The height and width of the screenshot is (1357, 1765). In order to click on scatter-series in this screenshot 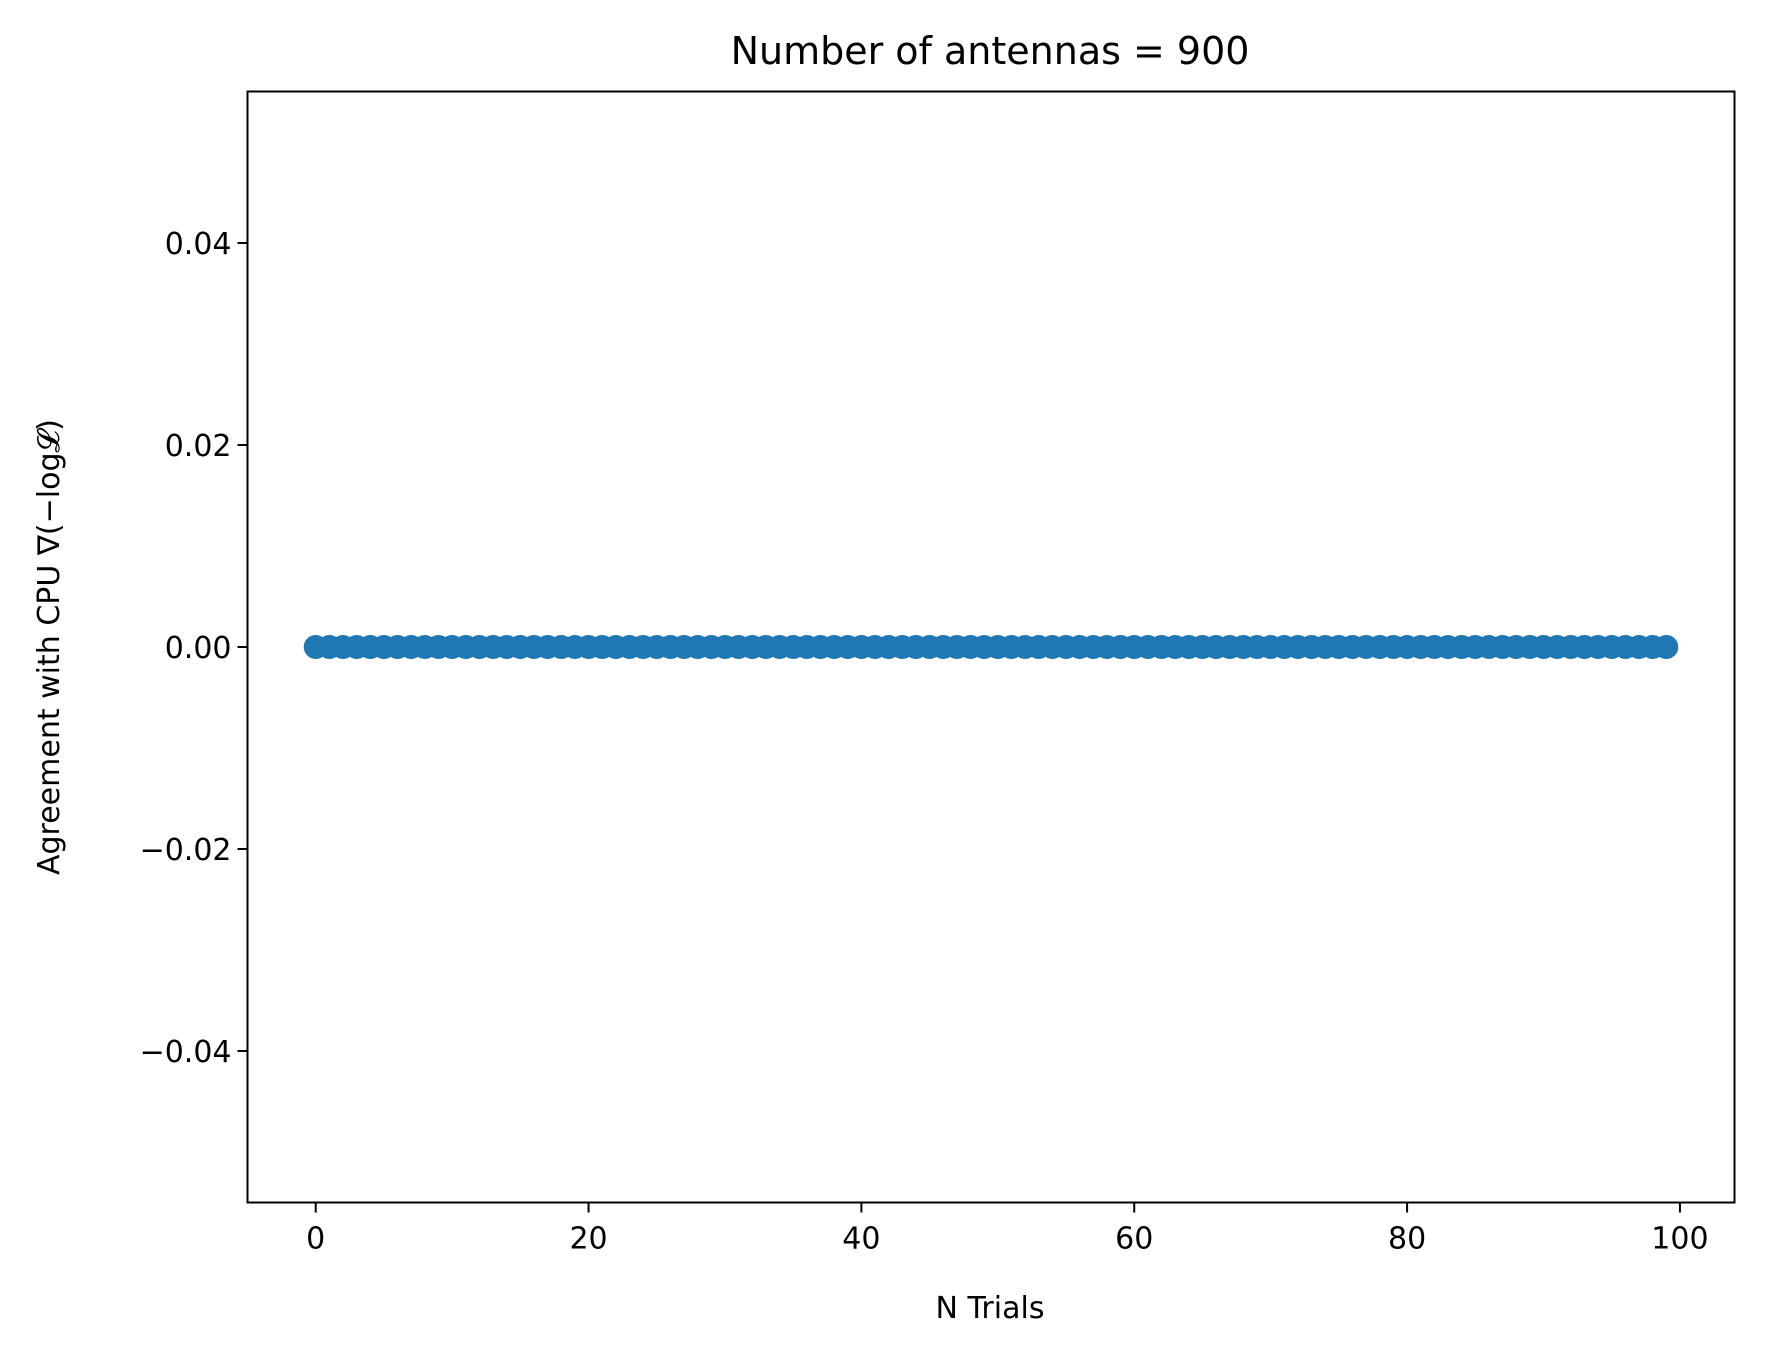, I will do `click(991, 647)`.